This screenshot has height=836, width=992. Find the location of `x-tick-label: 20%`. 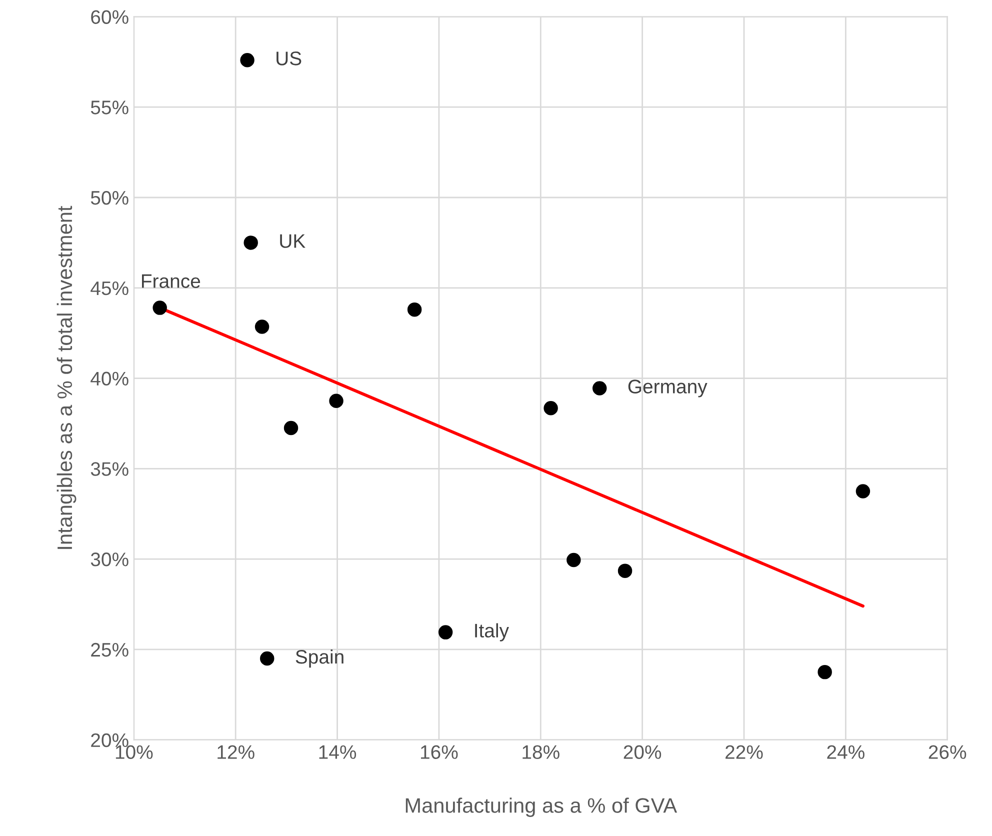

x-tick-label: 20% is located at coordinates (643, 752).